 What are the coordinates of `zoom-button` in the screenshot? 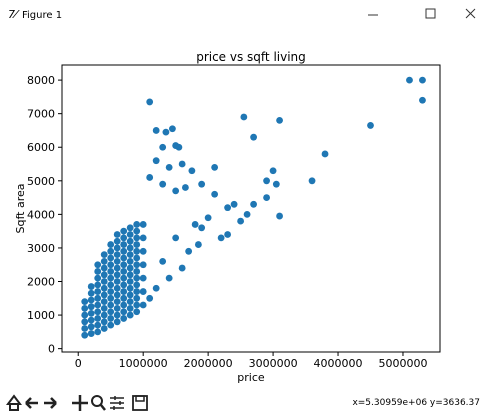 It's located at (97, 401).